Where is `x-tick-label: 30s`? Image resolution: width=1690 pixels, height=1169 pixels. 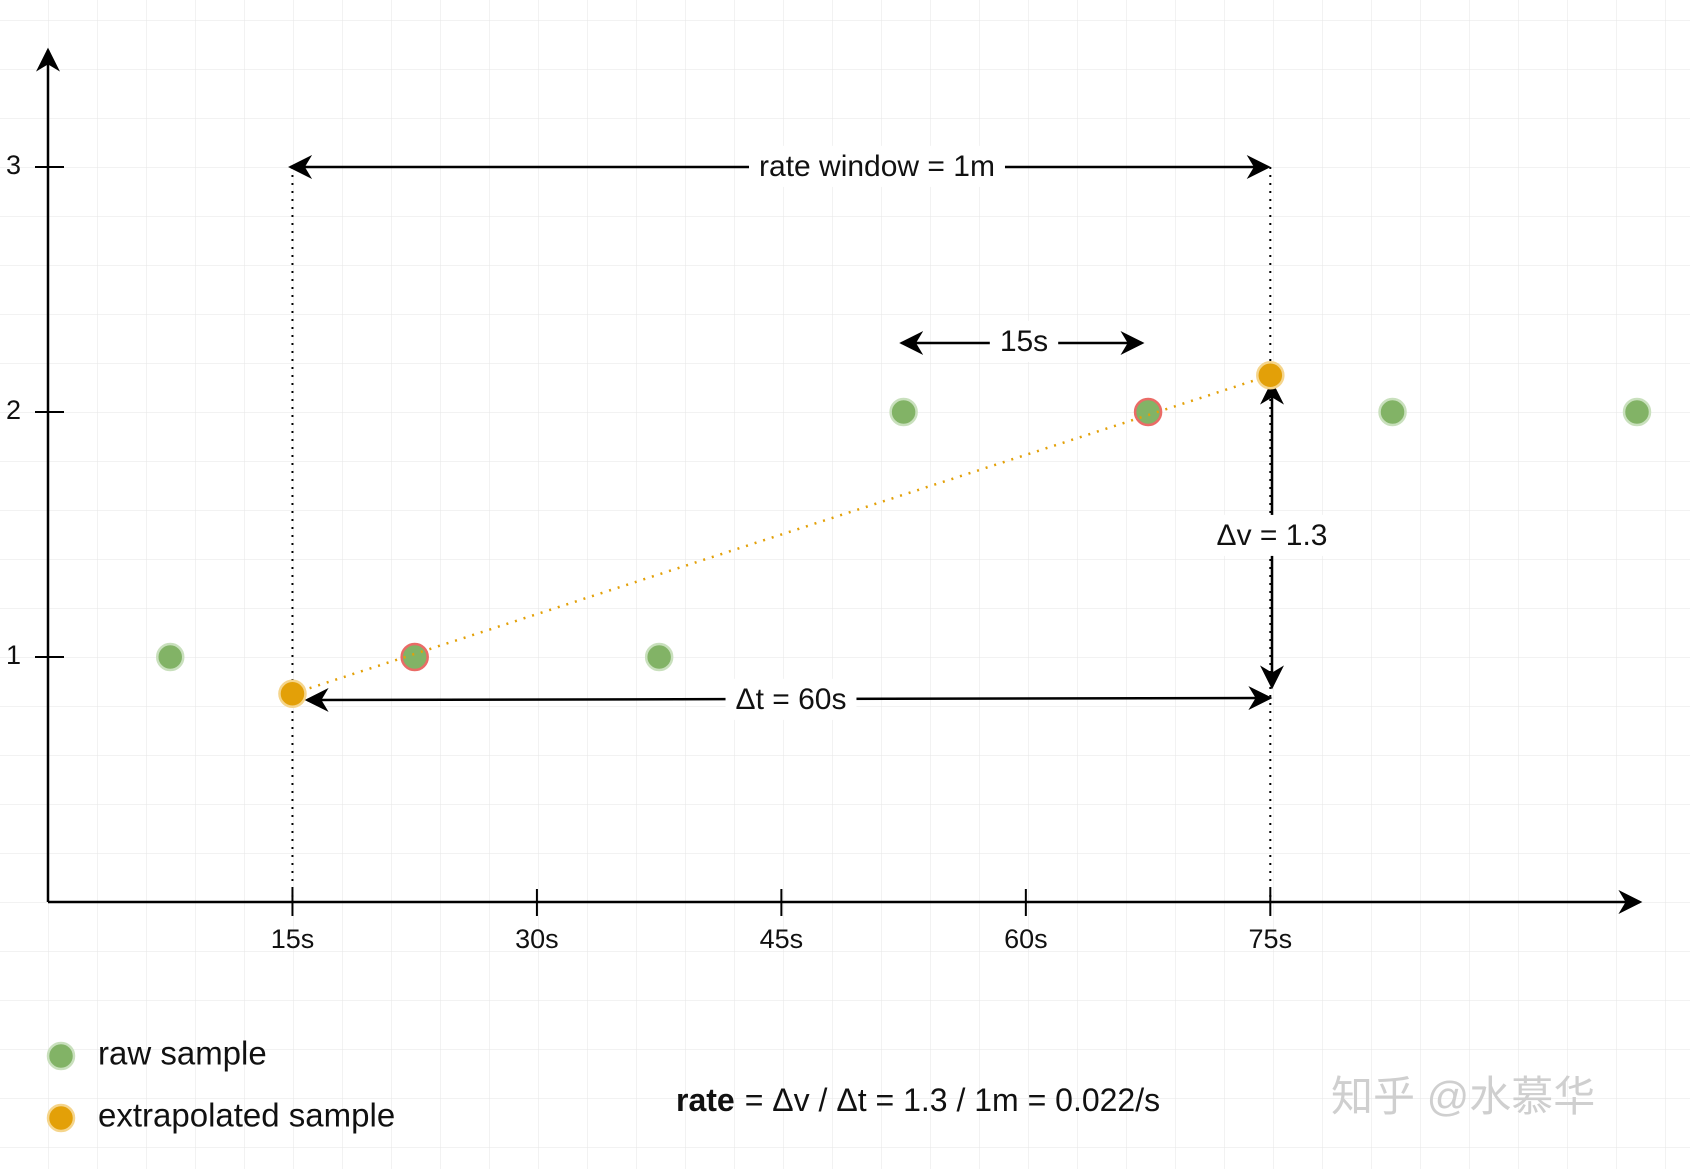 x-tick-label: 30s is located at coordinates (537, 939).